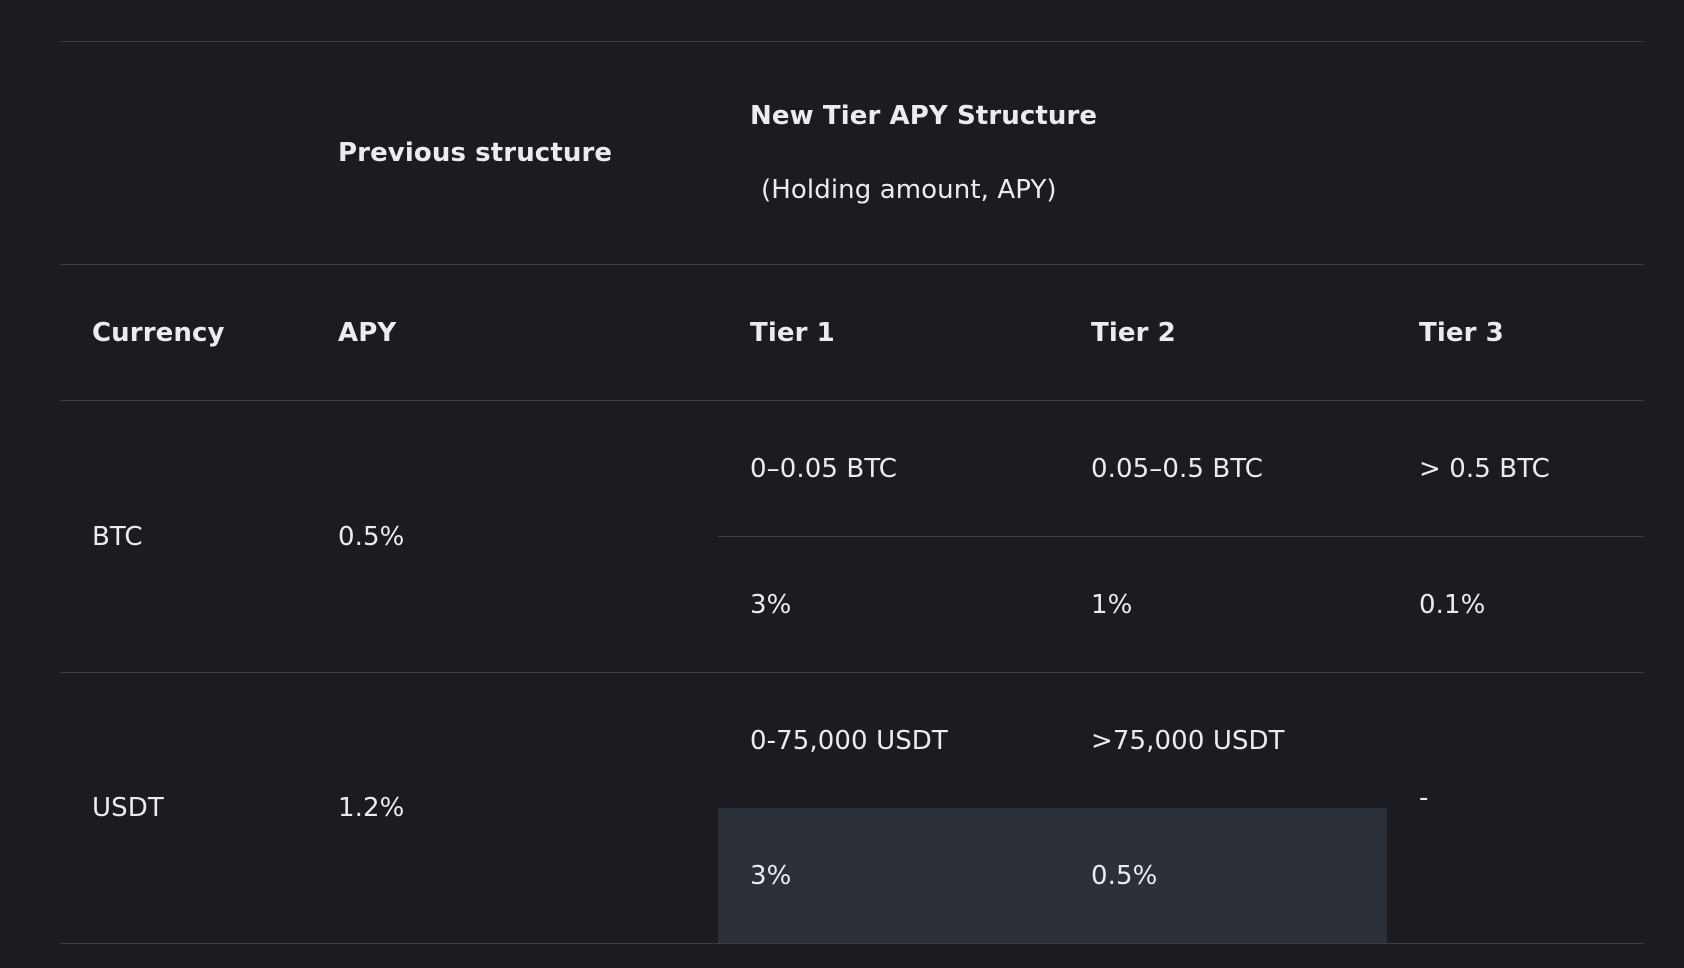 Image resolution: width=1684 pixels, height=968 pixels. Describe the element at coordinates (512, 332) in the screenshot. I see `header-apy: APY` at that location.